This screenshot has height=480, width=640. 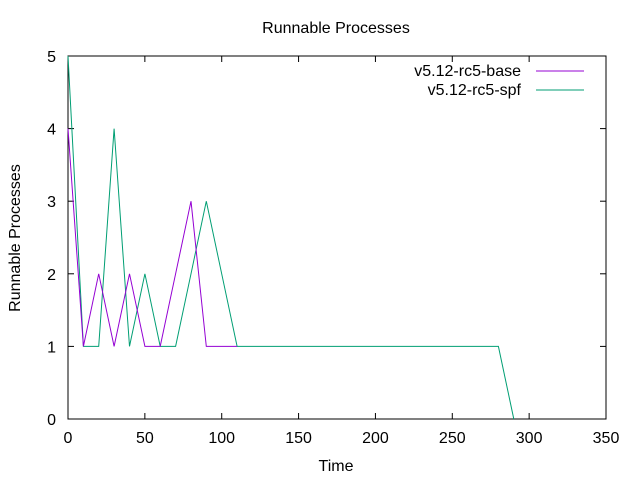 I want to click on x-axis-label: Time, so click(x=336, y=466).